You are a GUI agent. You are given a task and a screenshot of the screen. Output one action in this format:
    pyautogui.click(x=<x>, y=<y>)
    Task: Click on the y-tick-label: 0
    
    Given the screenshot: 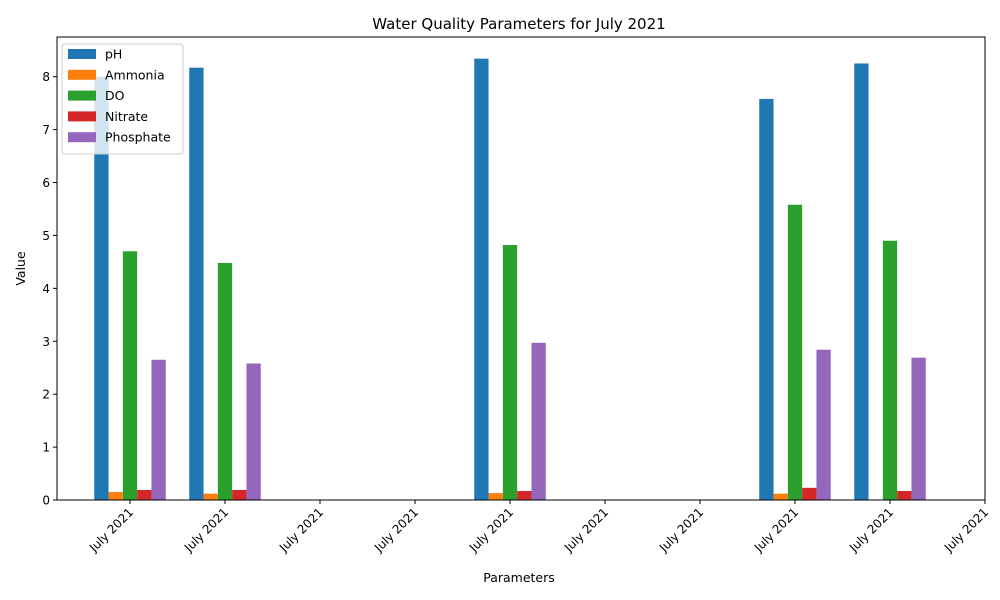 What is the action you would take?
    pyautogui.click(x=46, y=501)
    